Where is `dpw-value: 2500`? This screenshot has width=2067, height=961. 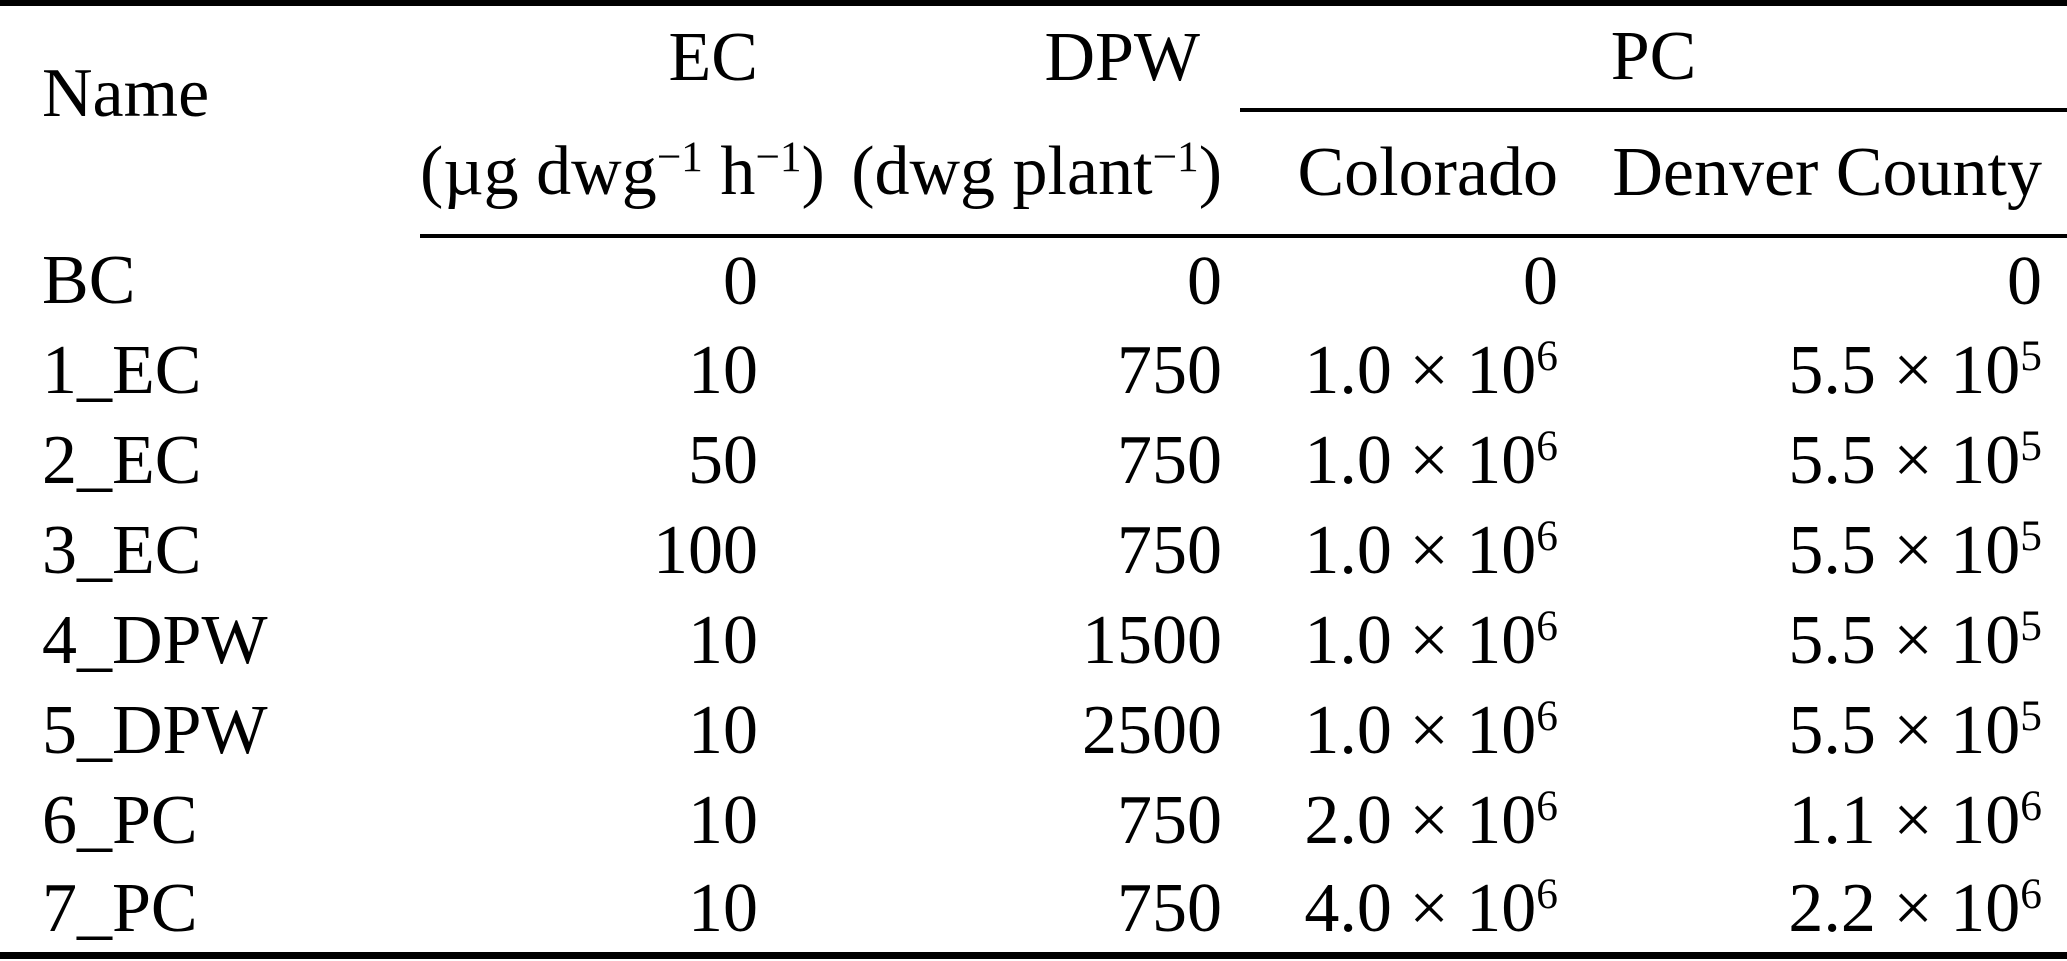 dpw-value: 2500 is located at coordinates (1152, 730).